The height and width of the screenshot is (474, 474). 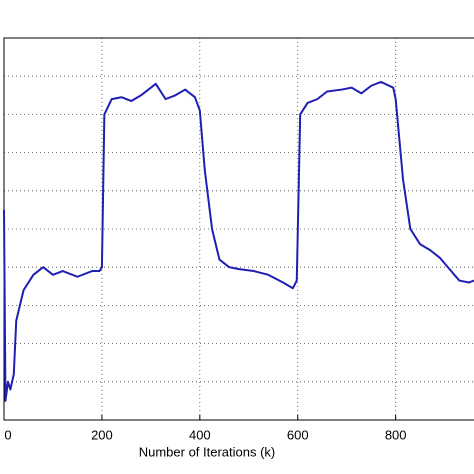 What do you see at coordinates (207, 451) in the screenshot?
I see `x-axis-label: Number of Iterations (k)` at bounding box center [207, 451].